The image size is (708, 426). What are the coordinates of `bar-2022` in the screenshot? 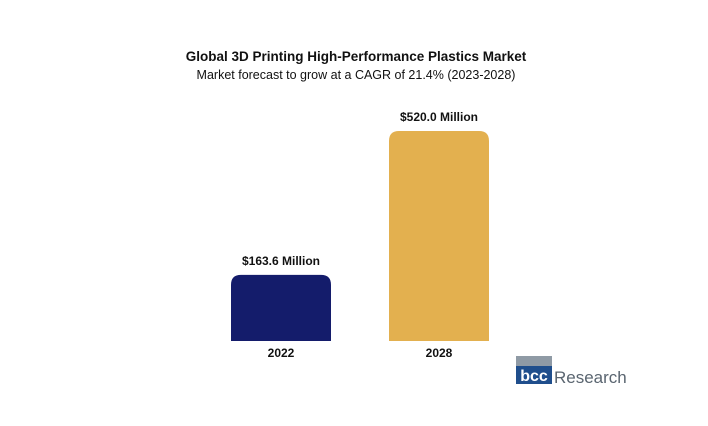 It's located at (281, 307).